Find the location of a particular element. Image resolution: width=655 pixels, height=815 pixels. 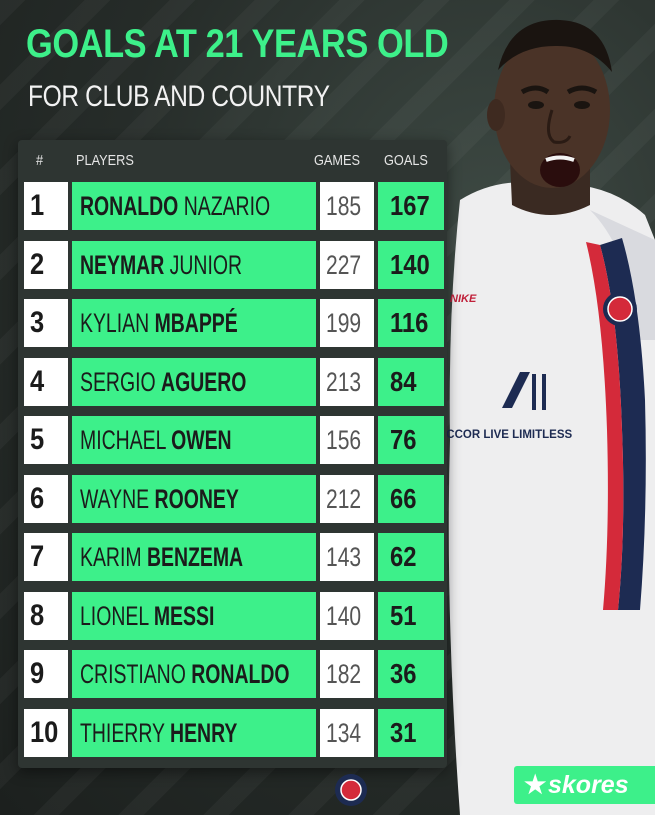

last-name: NAZARIO is located at coordinates (227, 206).